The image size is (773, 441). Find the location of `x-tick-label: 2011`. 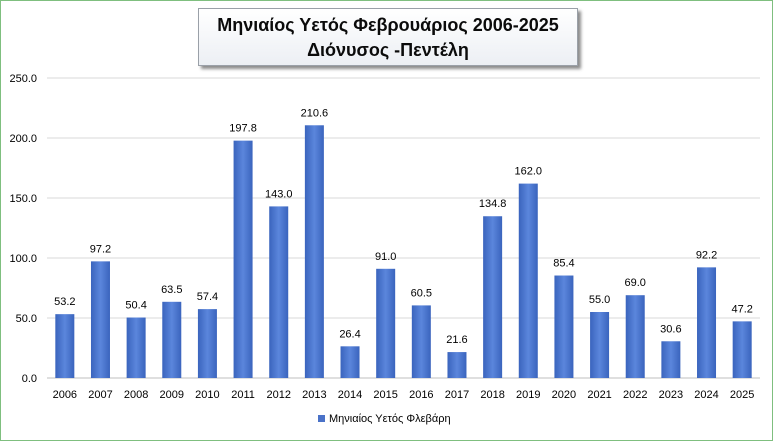

x-tick-label: 2011 is located at coordinates (243, 395).